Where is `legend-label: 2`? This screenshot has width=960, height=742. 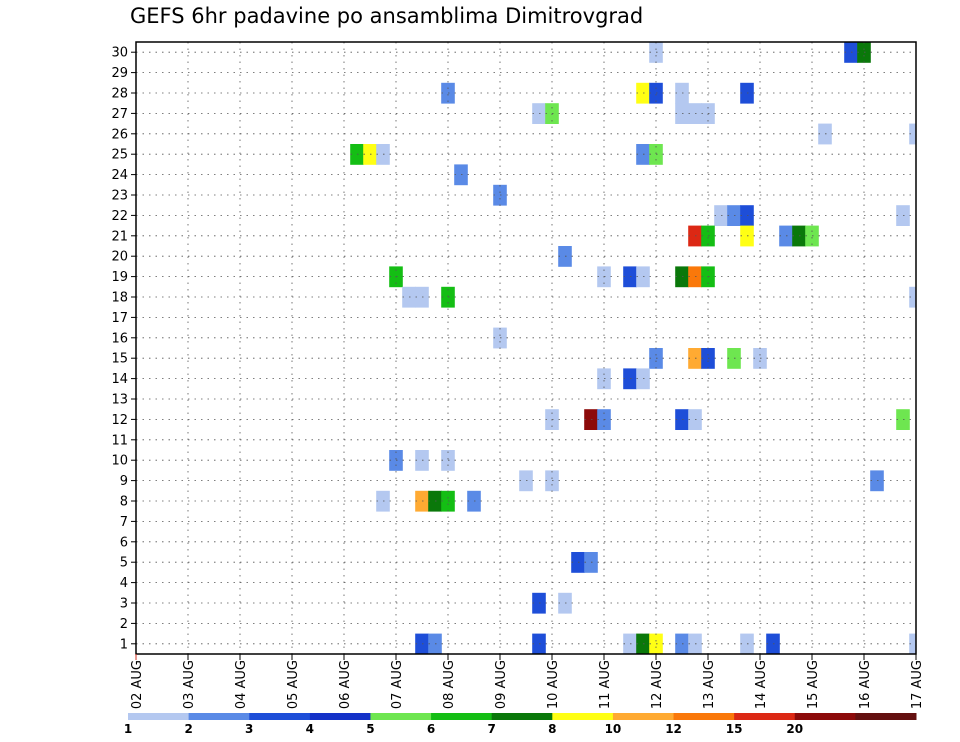 legend-label: 2 is located at coordinates (188, 729).